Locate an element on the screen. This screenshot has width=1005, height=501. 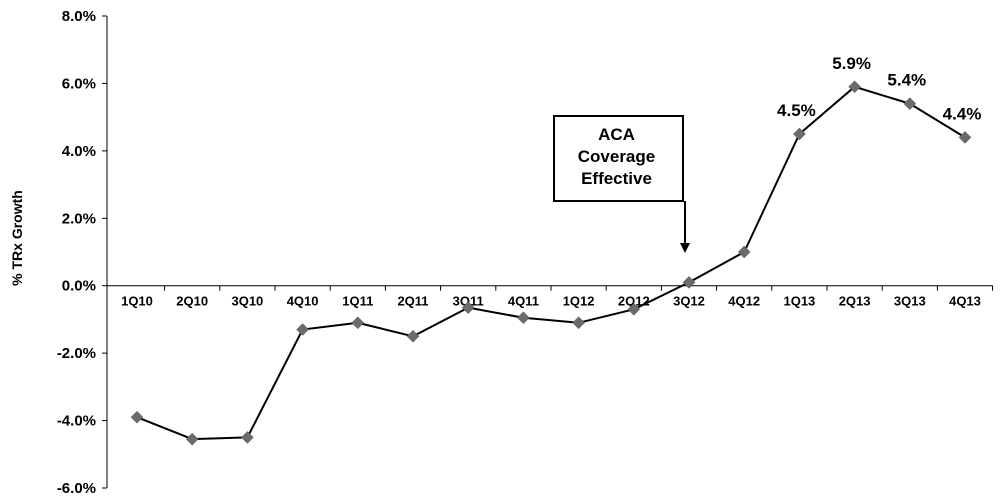
x-tick-label: 2Q10 is located at coordinates (192, 301).